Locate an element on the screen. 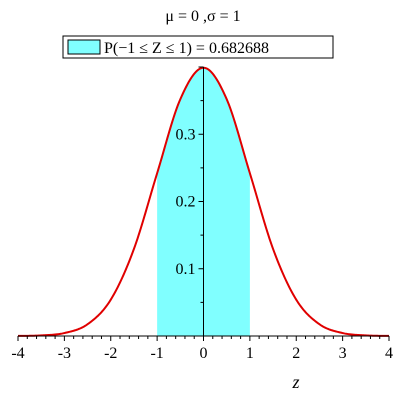 The height and width of the screenshot is (400, 400). y-tick-label: 0.3 is located at coordinates (186, 134).